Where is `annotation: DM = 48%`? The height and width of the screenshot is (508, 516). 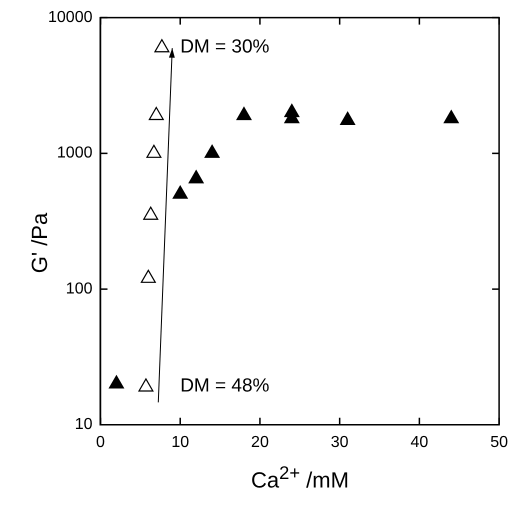 annotation: DM = 48% is located at coordinates (225, 385).